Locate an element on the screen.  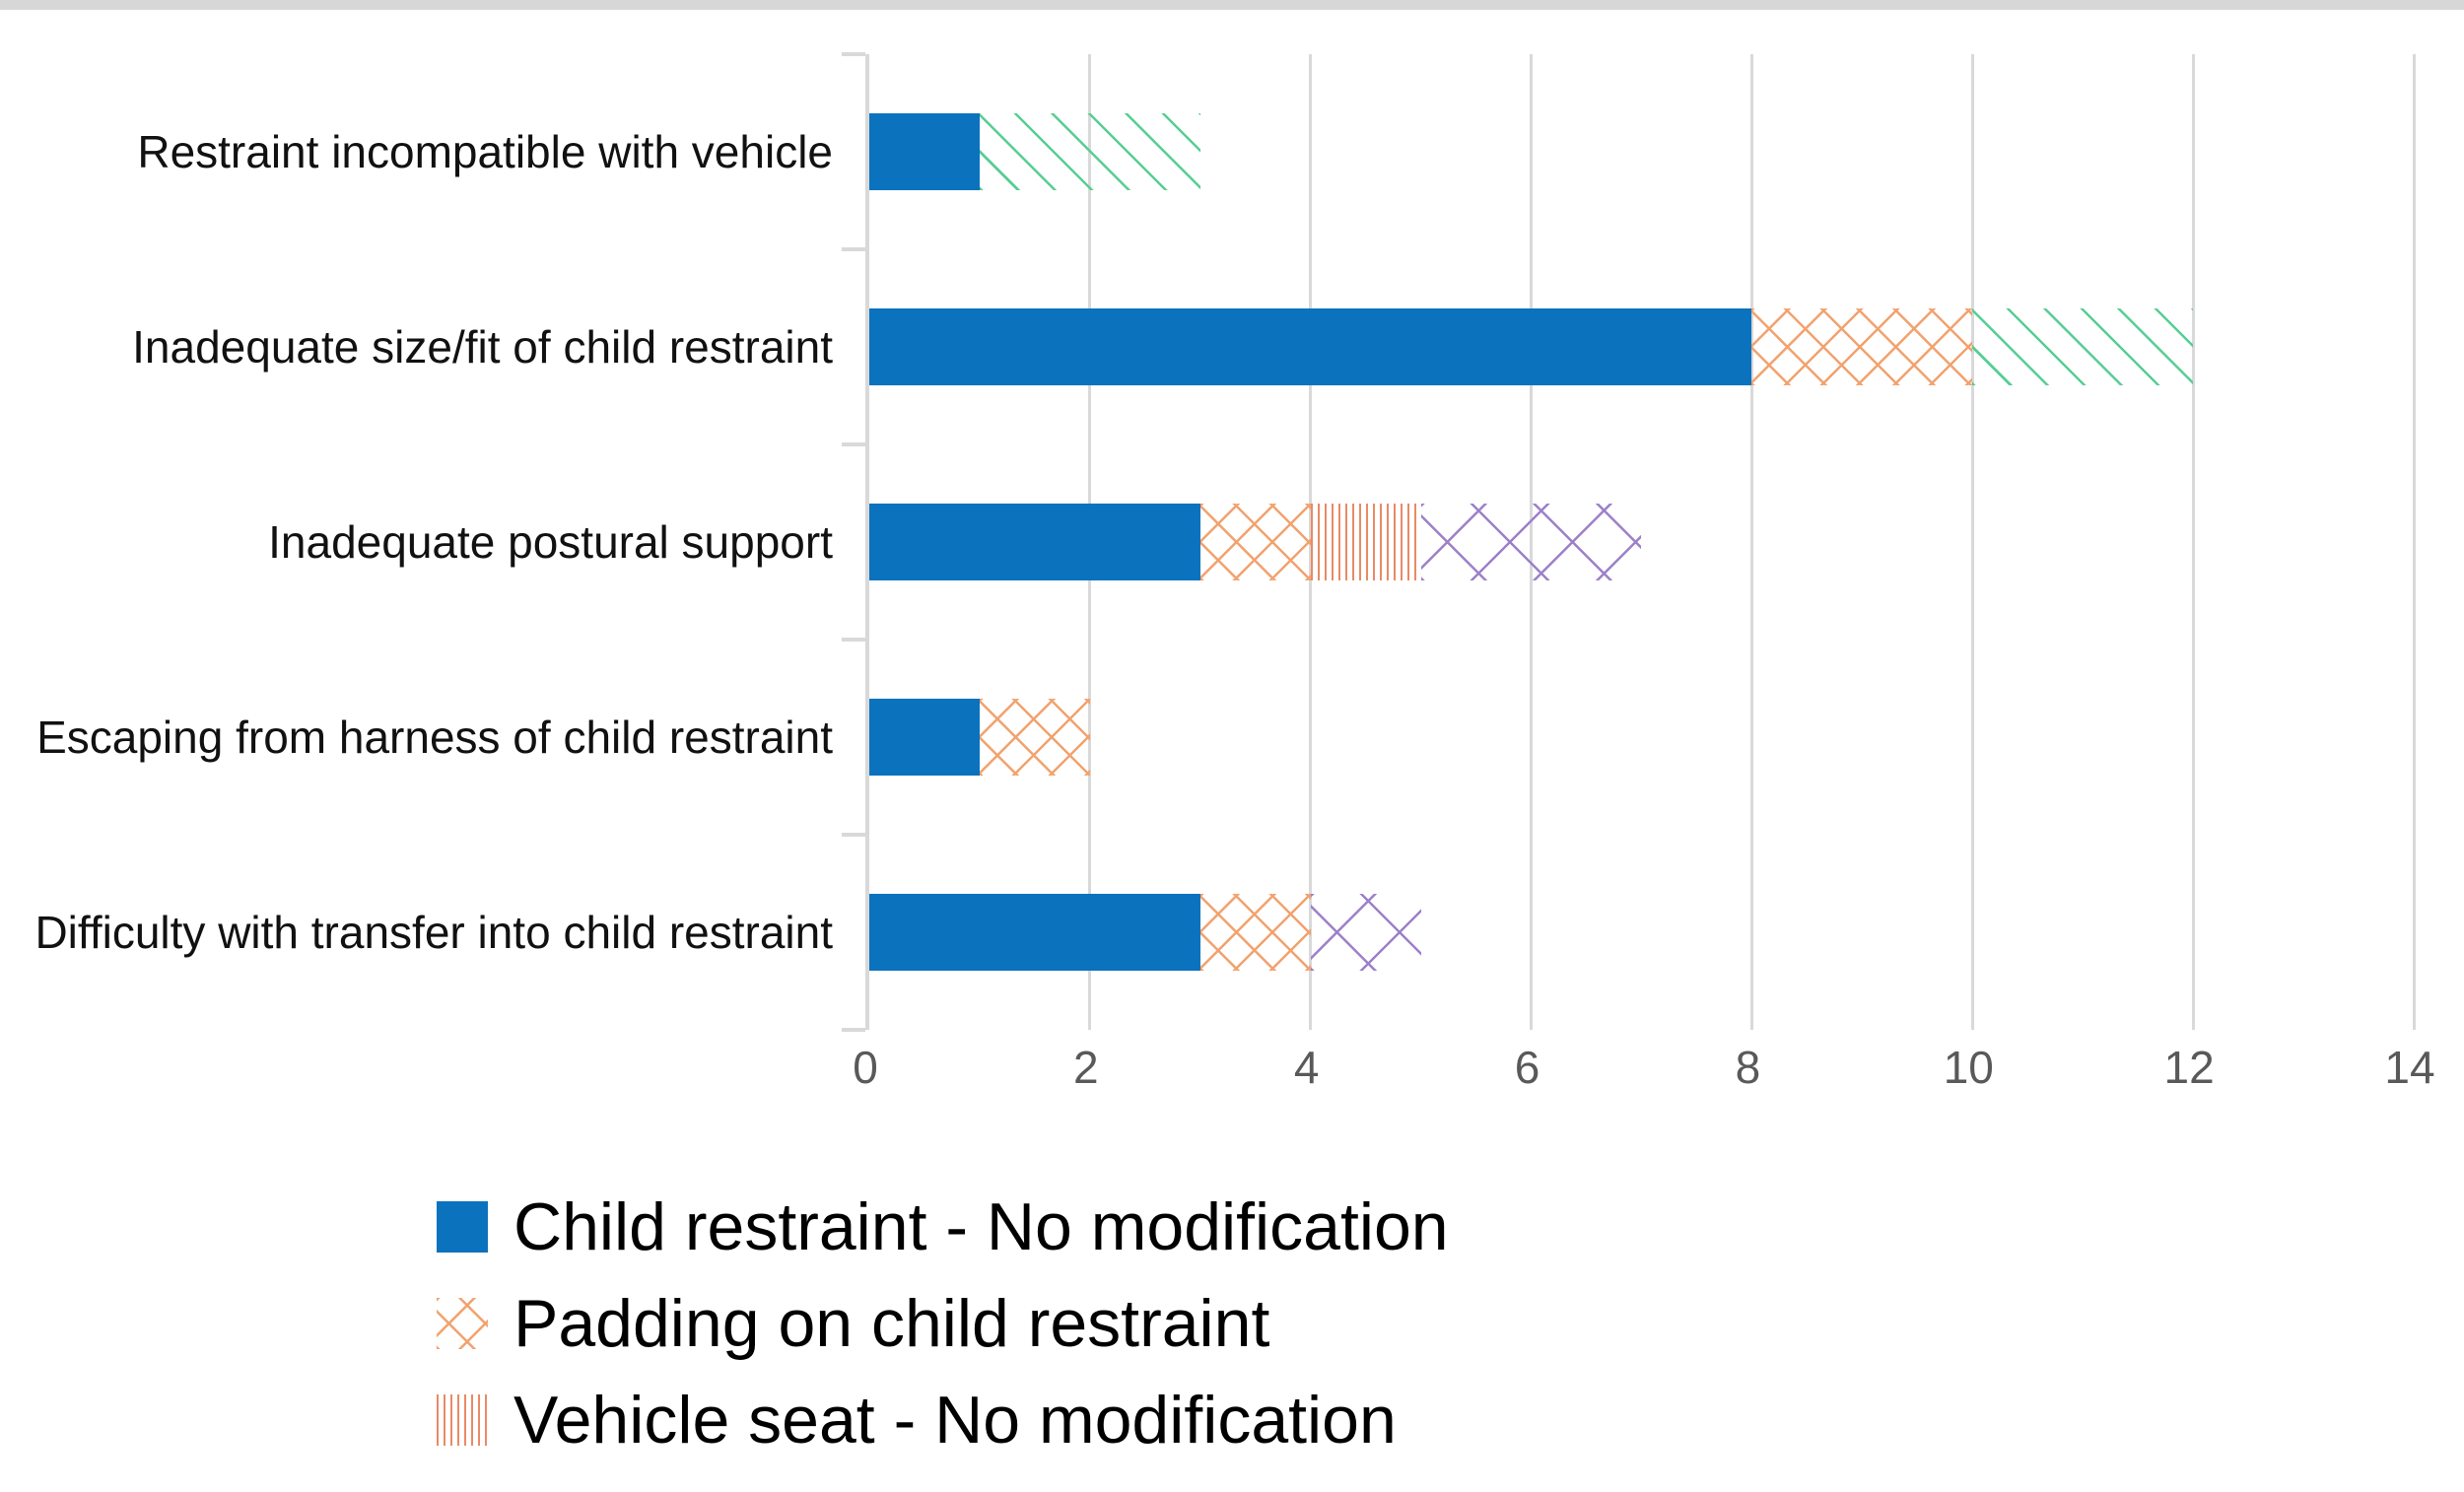
value-axis-tick-label: 6 is located at coordinates (1527, 1067).